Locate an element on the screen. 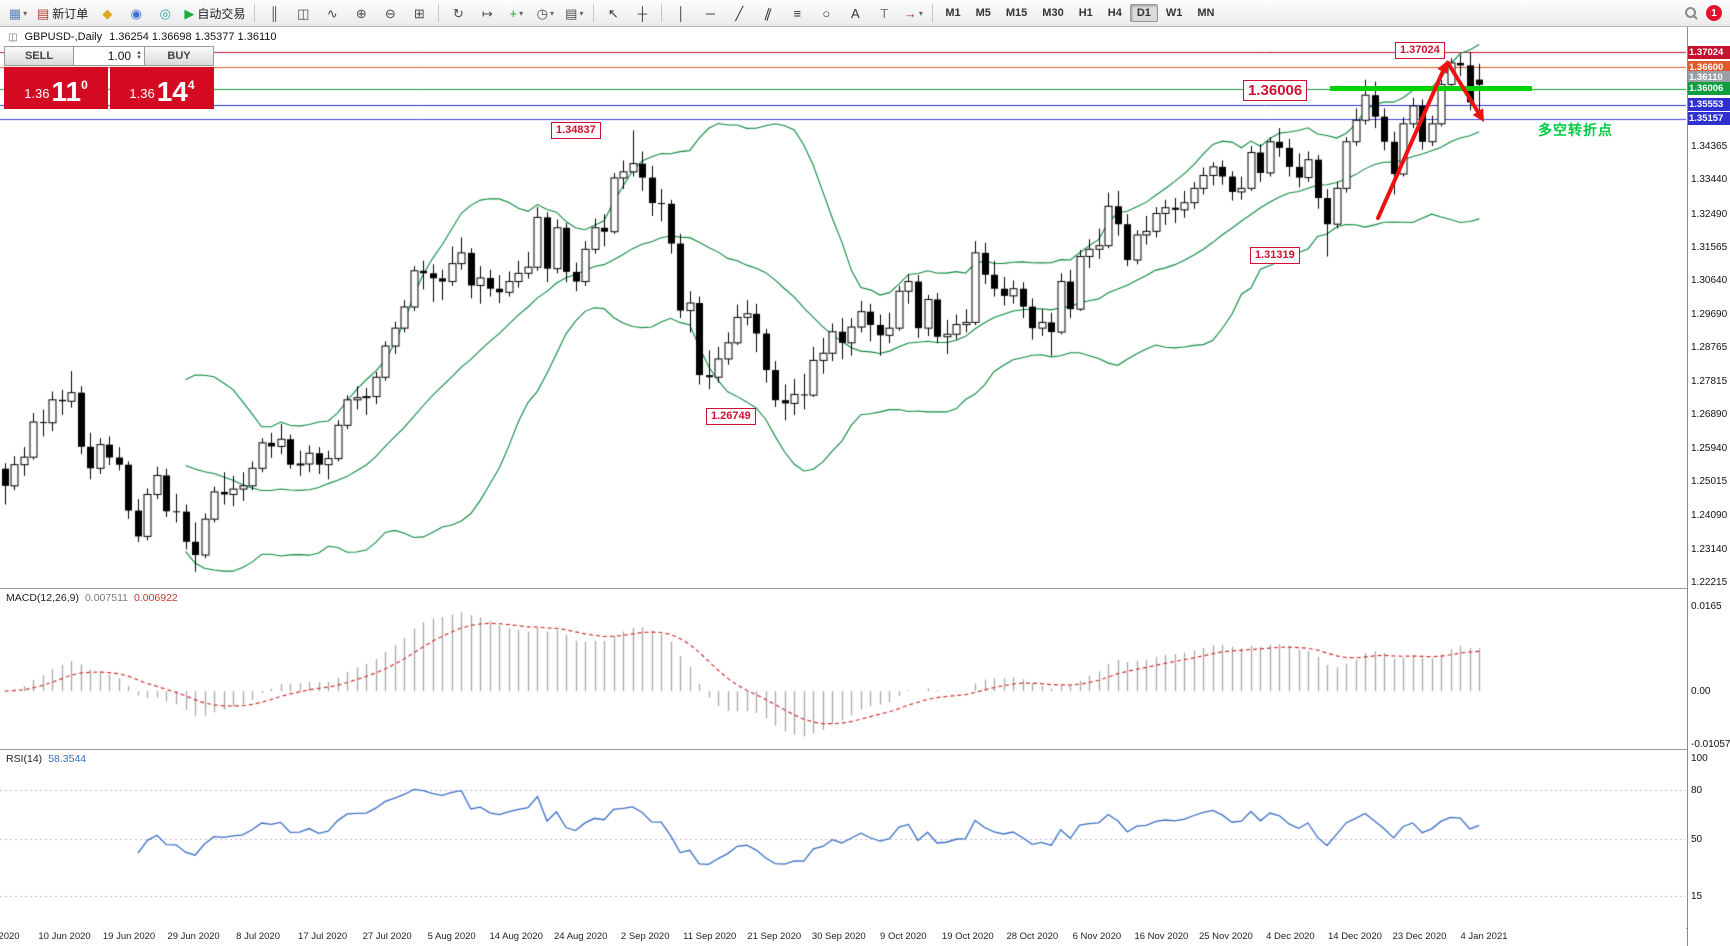  price-tag: 1.36600 is located at coordinates (1709, 67).